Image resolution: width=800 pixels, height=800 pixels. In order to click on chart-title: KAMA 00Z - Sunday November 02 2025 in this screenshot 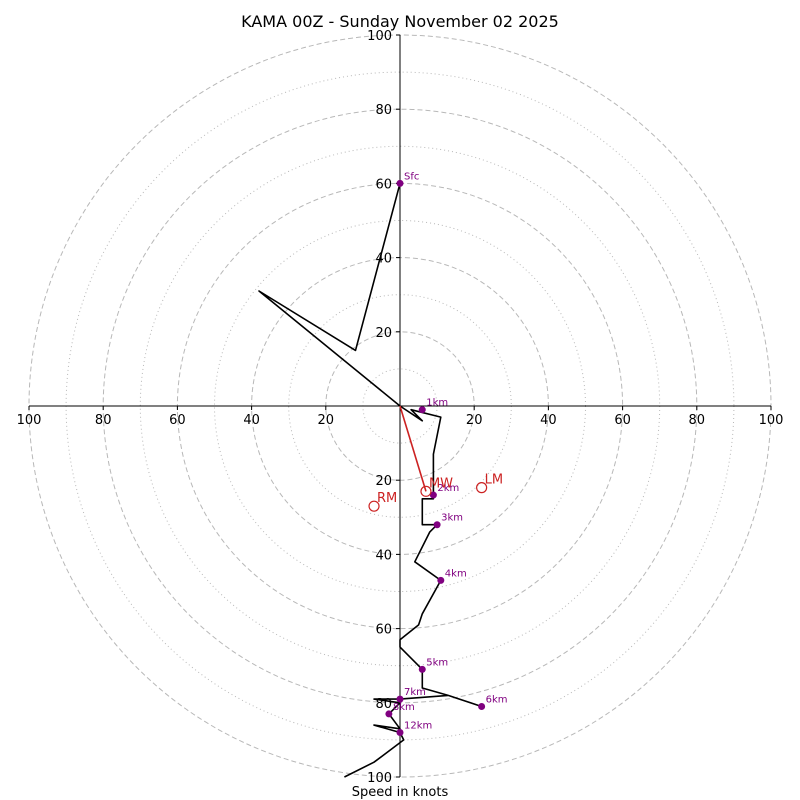, I will do `click(400, 21)`.